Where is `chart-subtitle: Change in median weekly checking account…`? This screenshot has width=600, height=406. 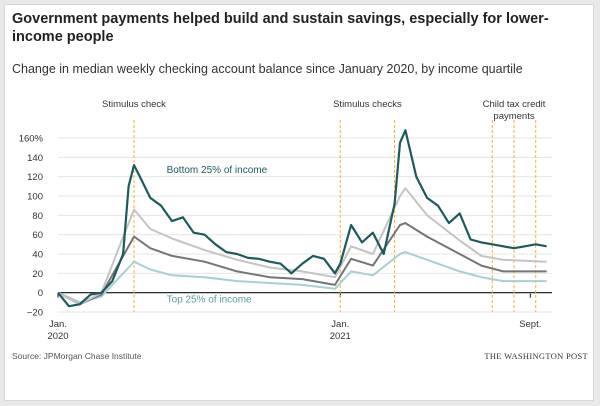 chart-subtitle: Change in median weekly checking account… is located at coordinates (267, 69).